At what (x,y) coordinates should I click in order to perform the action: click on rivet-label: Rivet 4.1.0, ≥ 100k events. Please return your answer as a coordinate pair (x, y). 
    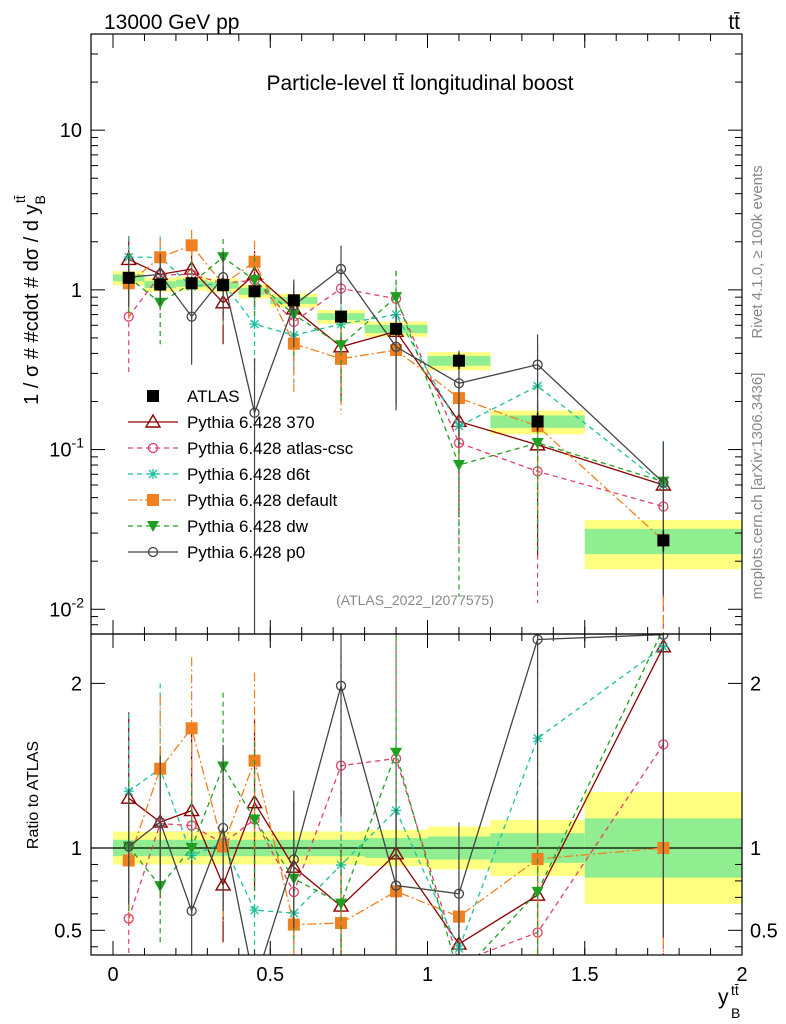
    Looking at the image, I should click on (757, 251).